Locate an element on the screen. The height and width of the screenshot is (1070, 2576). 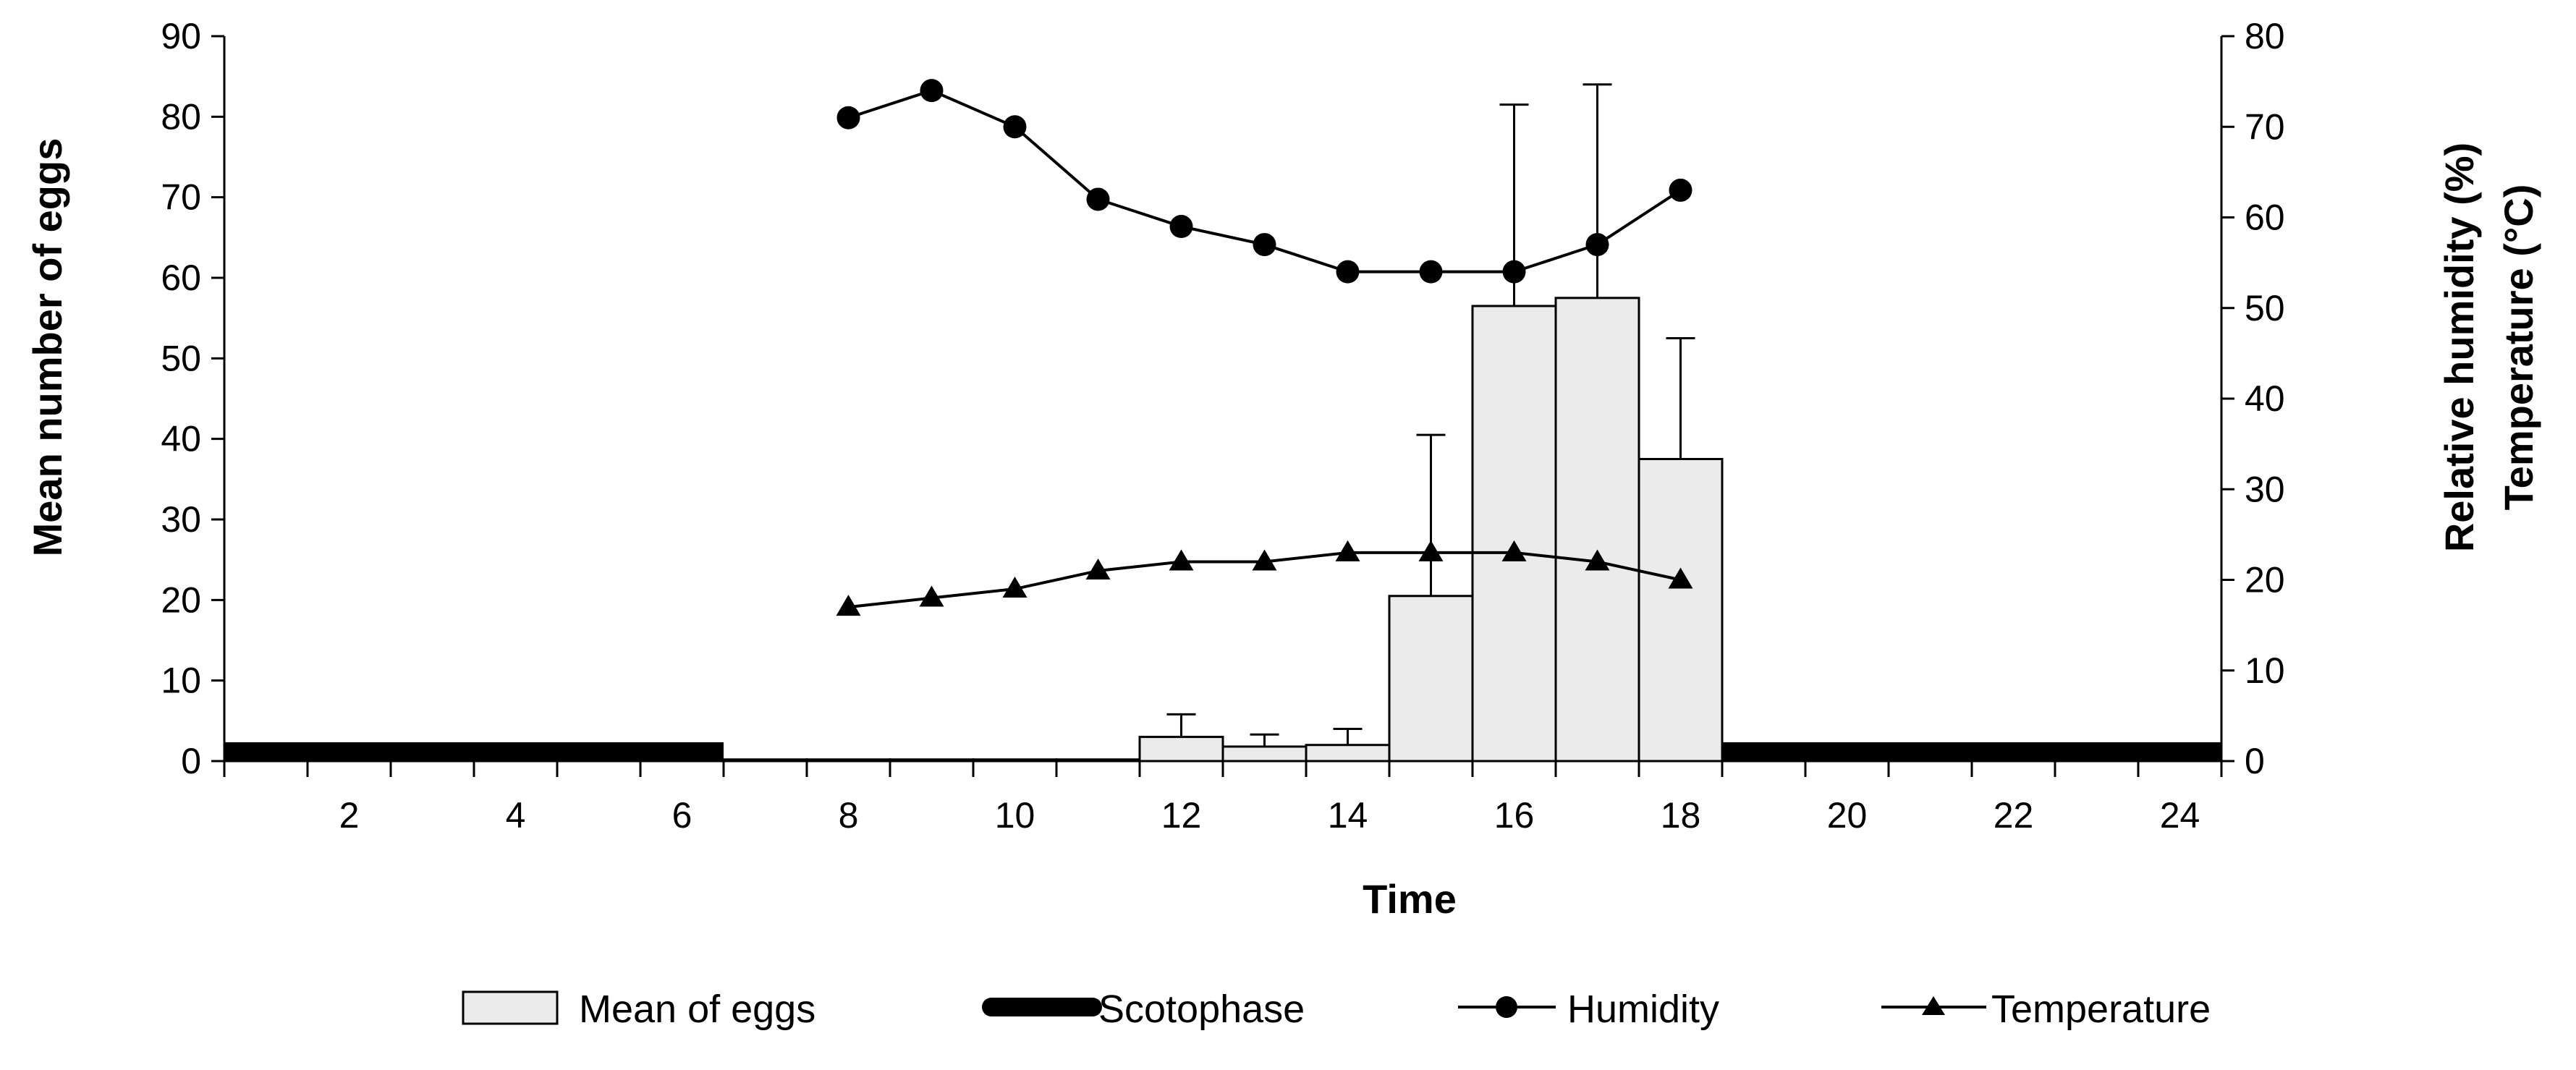
y-right-tick-label-30: 30 is located at coordinates (2265, 489).